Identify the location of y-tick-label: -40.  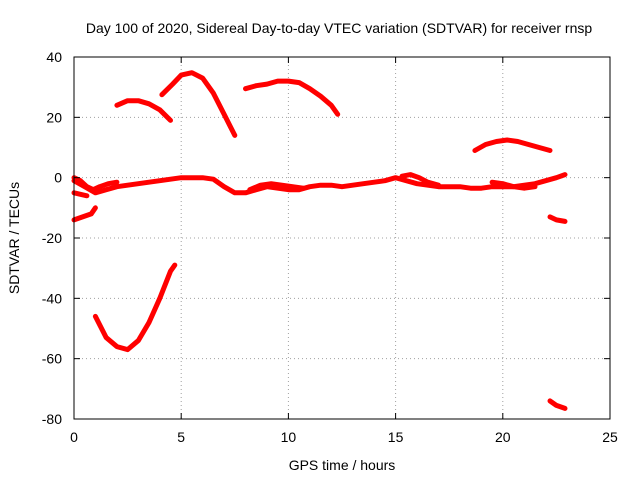
(52, 298).